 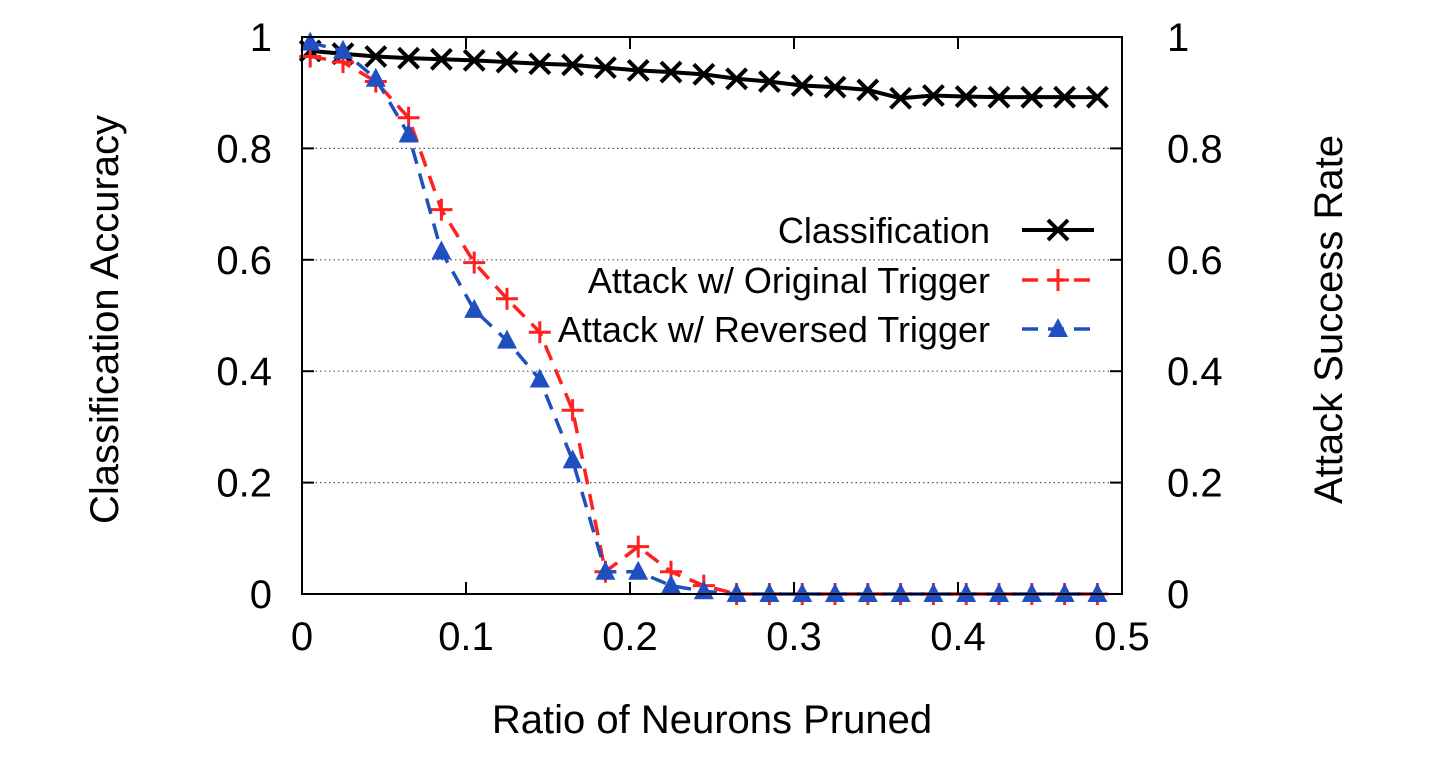 I want to click on y-tick-label: 1, so click(x=261, y=38).